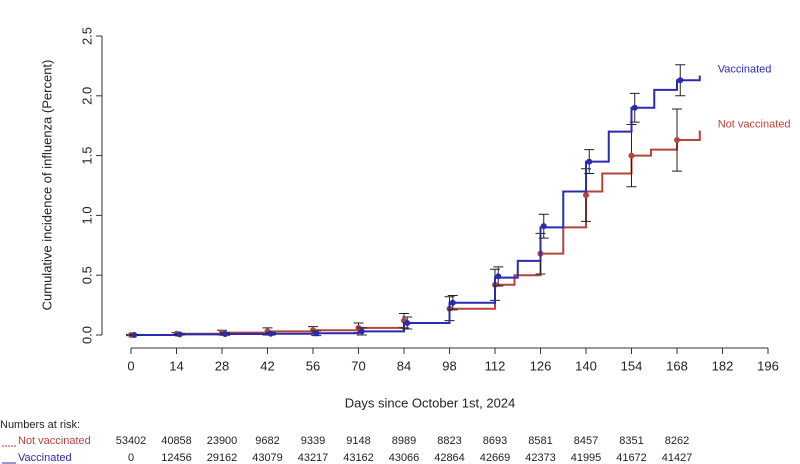  I want to click on y-tick-label: 1.0, so click(86, 215).